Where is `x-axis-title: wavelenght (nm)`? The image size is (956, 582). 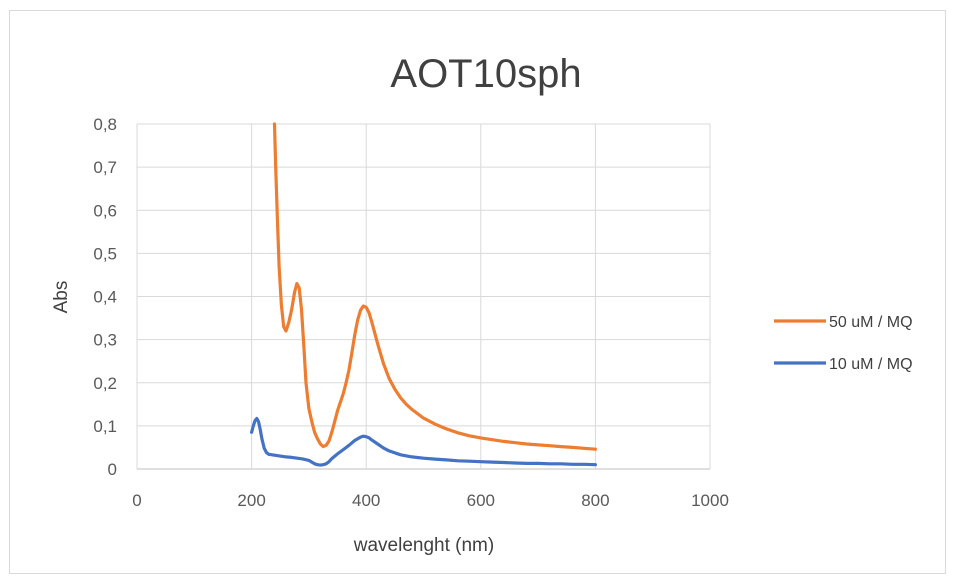
x-axis-title: wavelenght (nm) is located at coordinates (423, 545).